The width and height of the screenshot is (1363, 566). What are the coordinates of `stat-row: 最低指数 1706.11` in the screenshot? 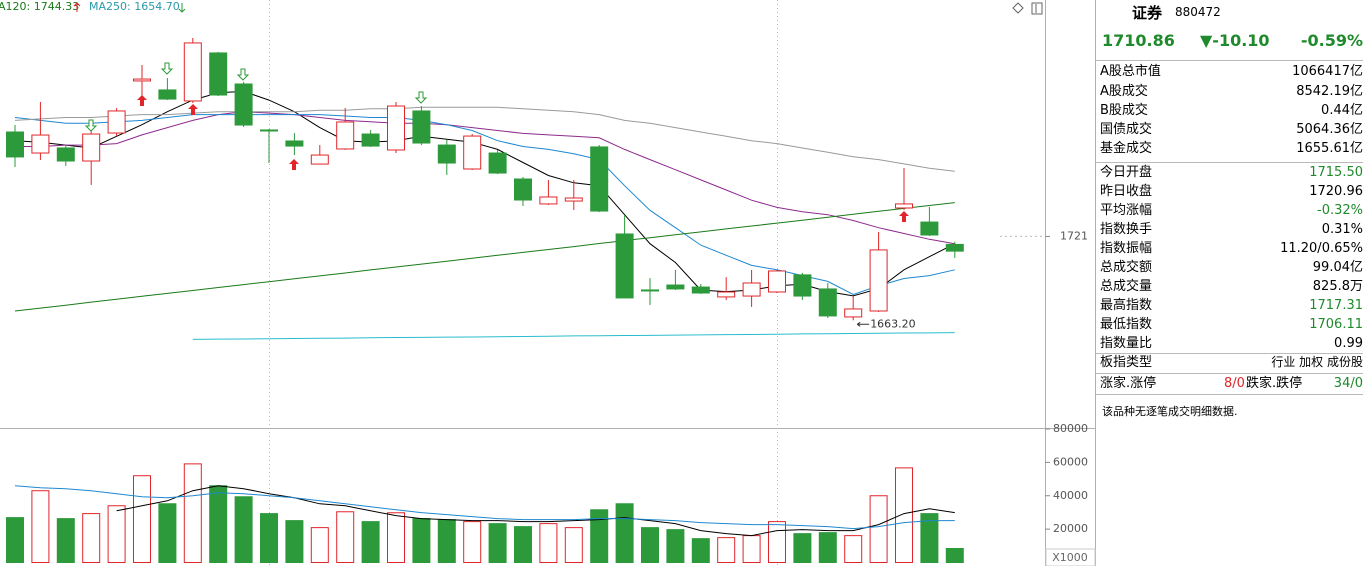 It's located at (1229, 324).